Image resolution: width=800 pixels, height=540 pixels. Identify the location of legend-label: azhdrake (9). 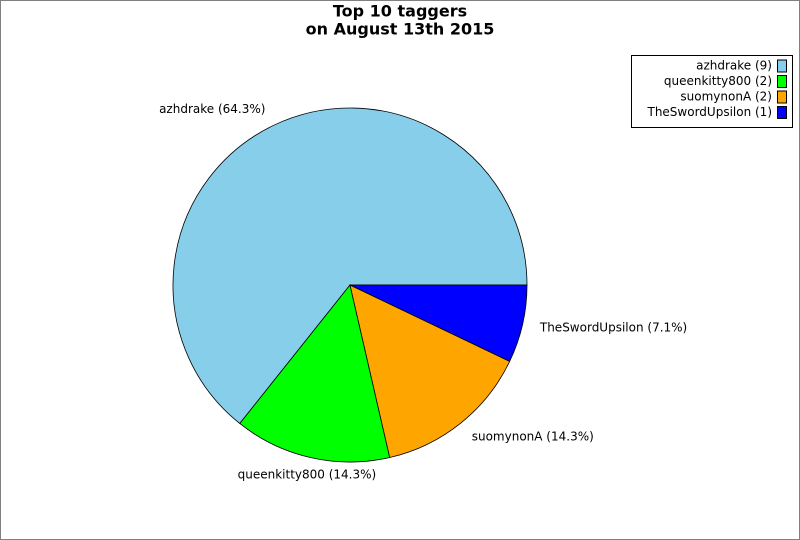
(734, 66).